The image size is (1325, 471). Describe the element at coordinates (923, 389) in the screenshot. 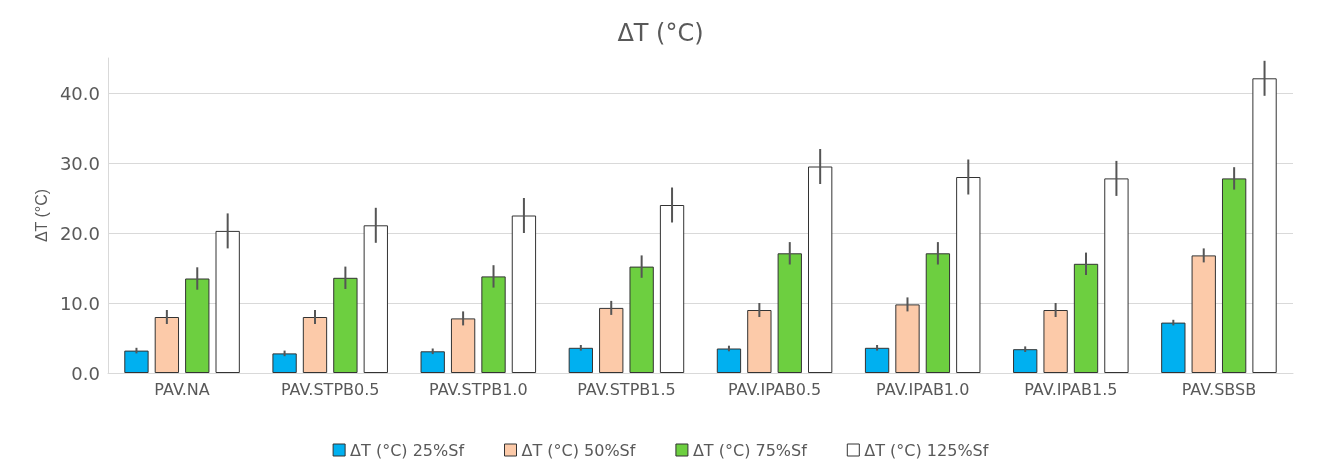

I see `x-tick-label: PAV.IPAB1.0` at that location.